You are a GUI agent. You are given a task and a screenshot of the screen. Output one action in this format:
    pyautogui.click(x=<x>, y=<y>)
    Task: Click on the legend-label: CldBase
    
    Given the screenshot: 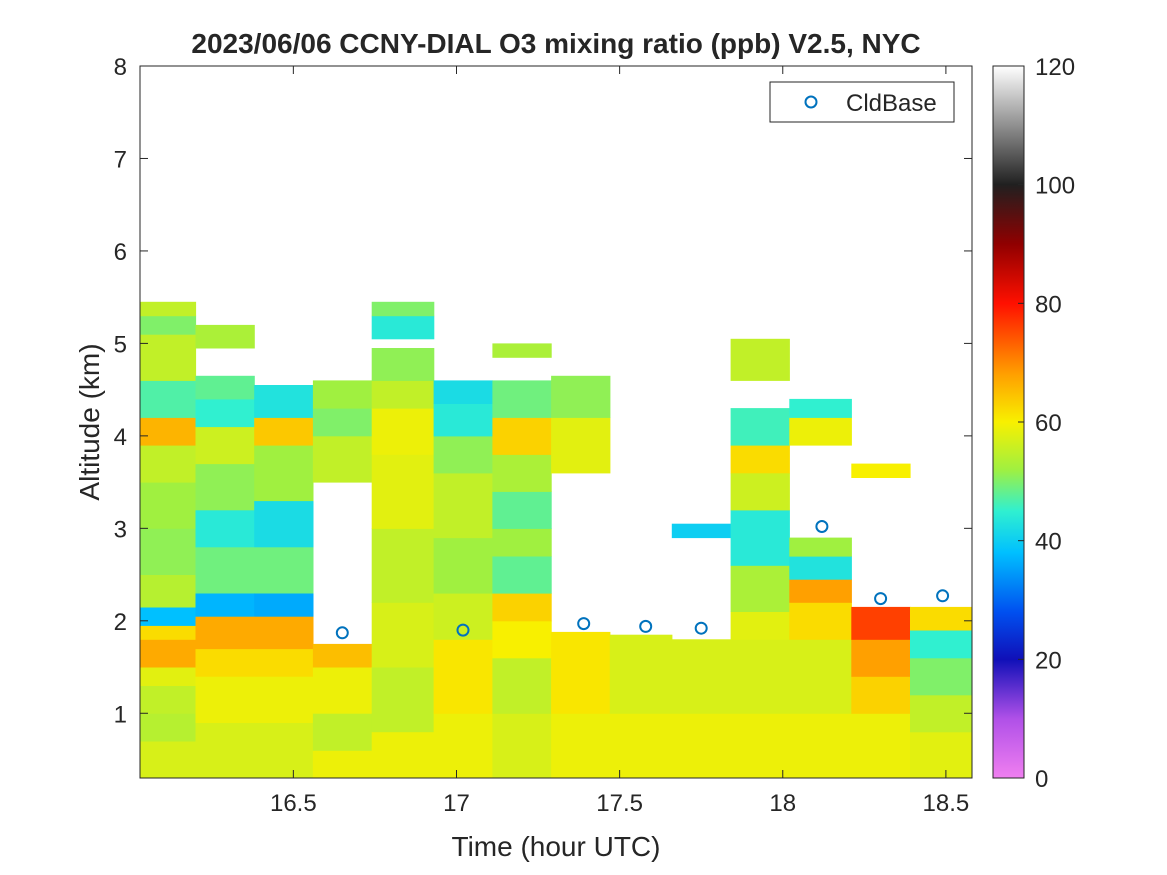 What is the action you would take?
    pyautogui.click(x=891, y=103)
    